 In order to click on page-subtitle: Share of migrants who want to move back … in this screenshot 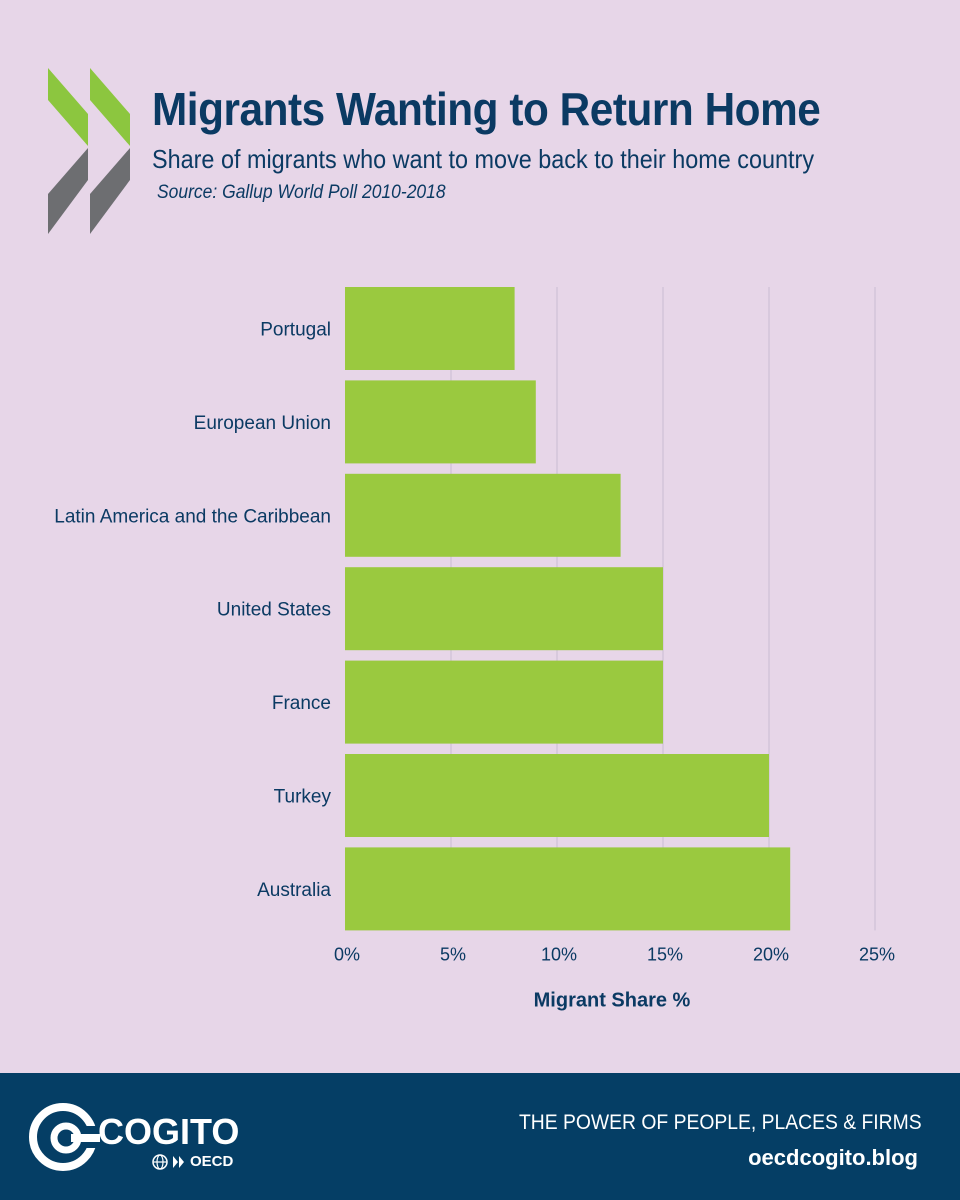, I will do `click(483, 159)`.